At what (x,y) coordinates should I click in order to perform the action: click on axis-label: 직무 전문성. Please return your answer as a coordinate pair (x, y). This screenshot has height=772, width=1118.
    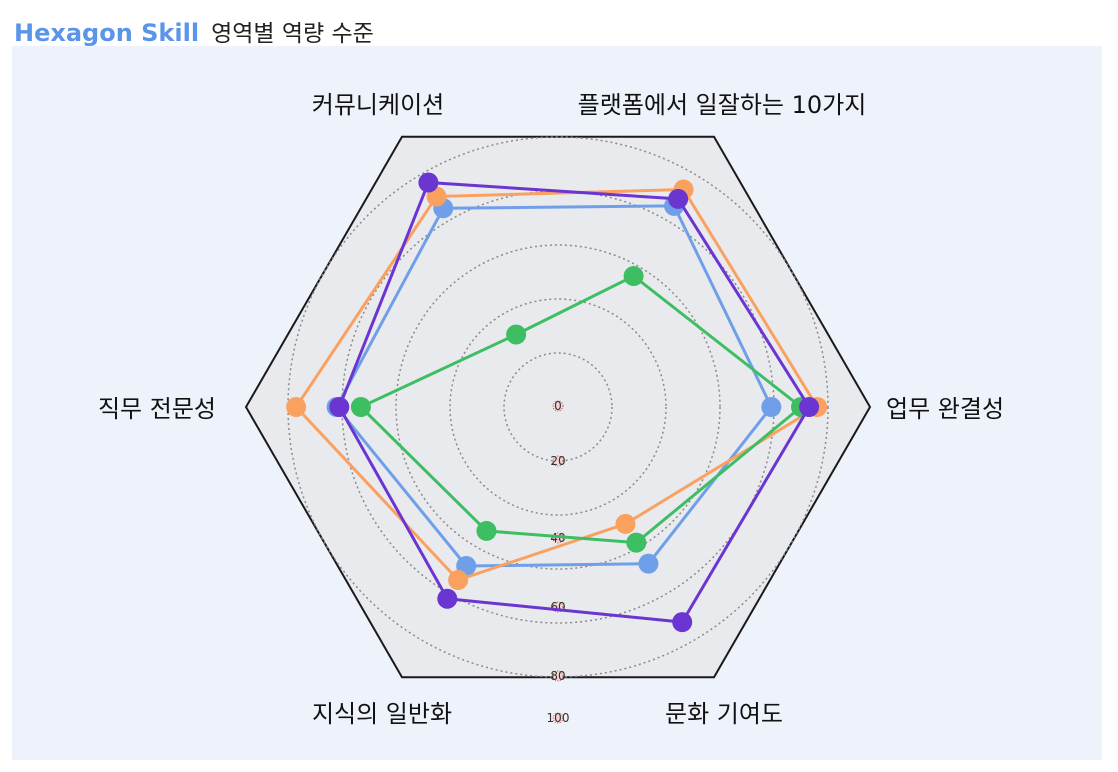
    Looking at the image, I should click on (157, 409).